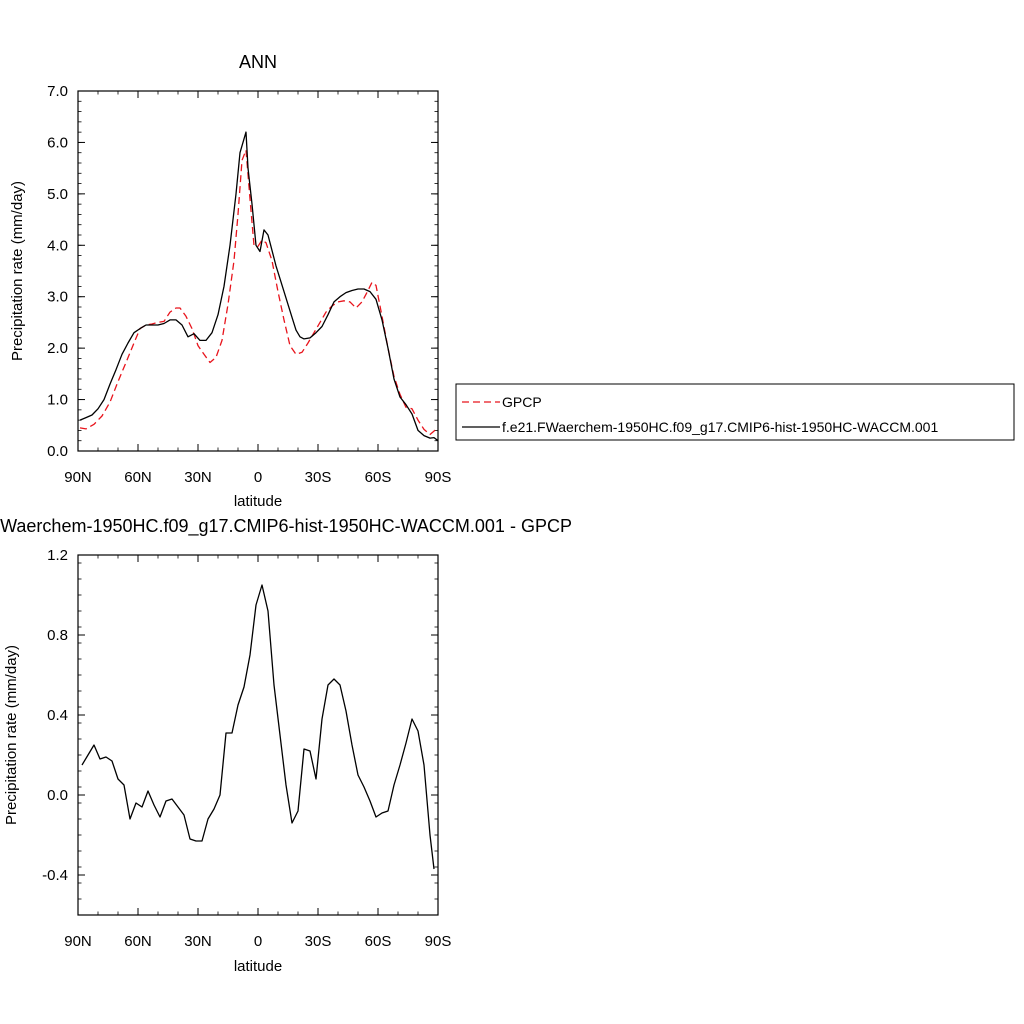 The image size is (1024, 1024). Describe the element at coordinates (57, 194) in the screenshot. I see `y-tick-label: 5.0` at that location.